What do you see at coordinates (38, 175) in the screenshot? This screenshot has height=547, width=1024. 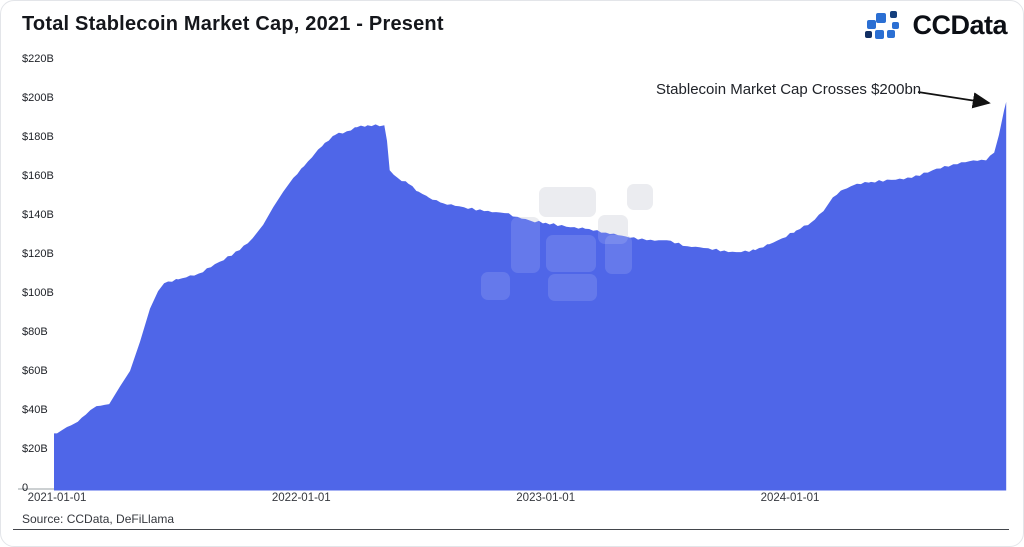 I see `y-tick-label: $160B` at bounding box center [38, 175].